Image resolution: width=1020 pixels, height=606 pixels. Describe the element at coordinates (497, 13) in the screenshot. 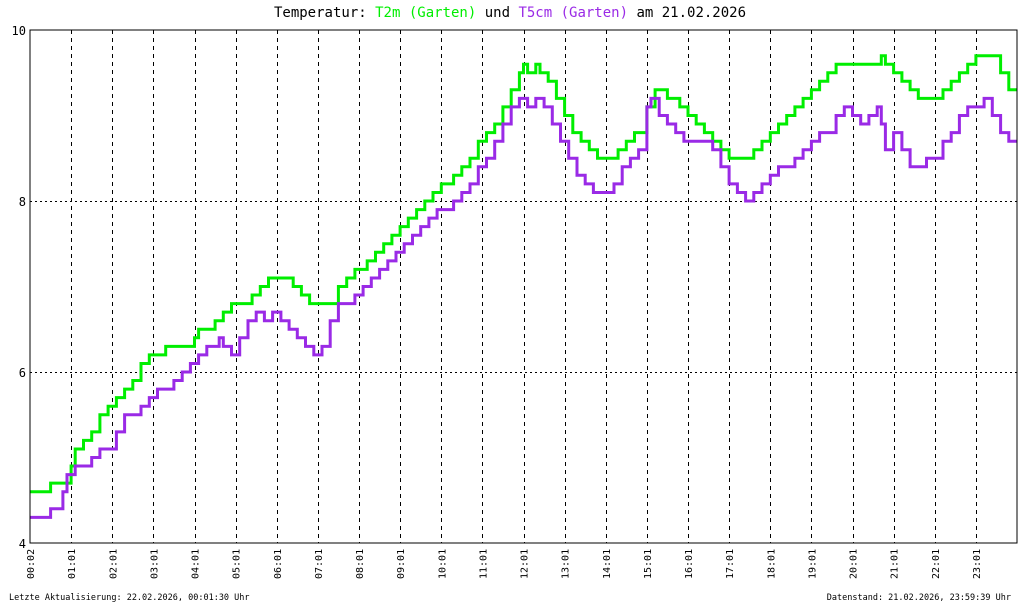

I see `title-joiner: und` at that location.